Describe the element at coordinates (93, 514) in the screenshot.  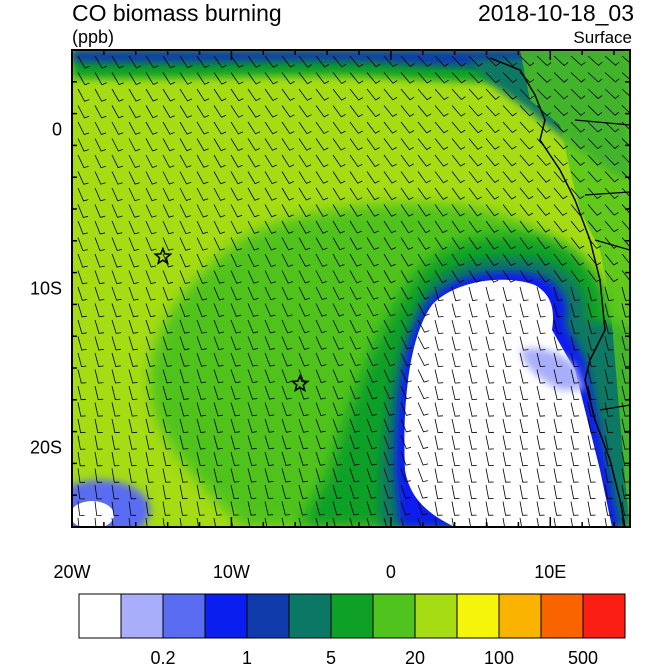
I see `field-southwest-white` at that location.